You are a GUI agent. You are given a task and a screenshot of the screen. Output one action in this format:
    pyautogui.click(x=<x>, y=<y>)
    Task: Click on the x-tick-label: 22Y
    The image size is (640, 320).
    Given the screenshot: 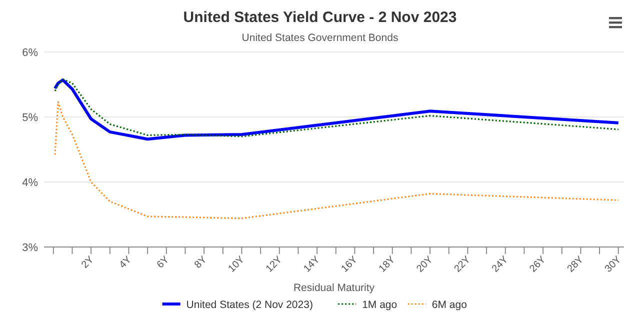 What is the action you would take?
    pyautogui.click(x=463, y=264)
    